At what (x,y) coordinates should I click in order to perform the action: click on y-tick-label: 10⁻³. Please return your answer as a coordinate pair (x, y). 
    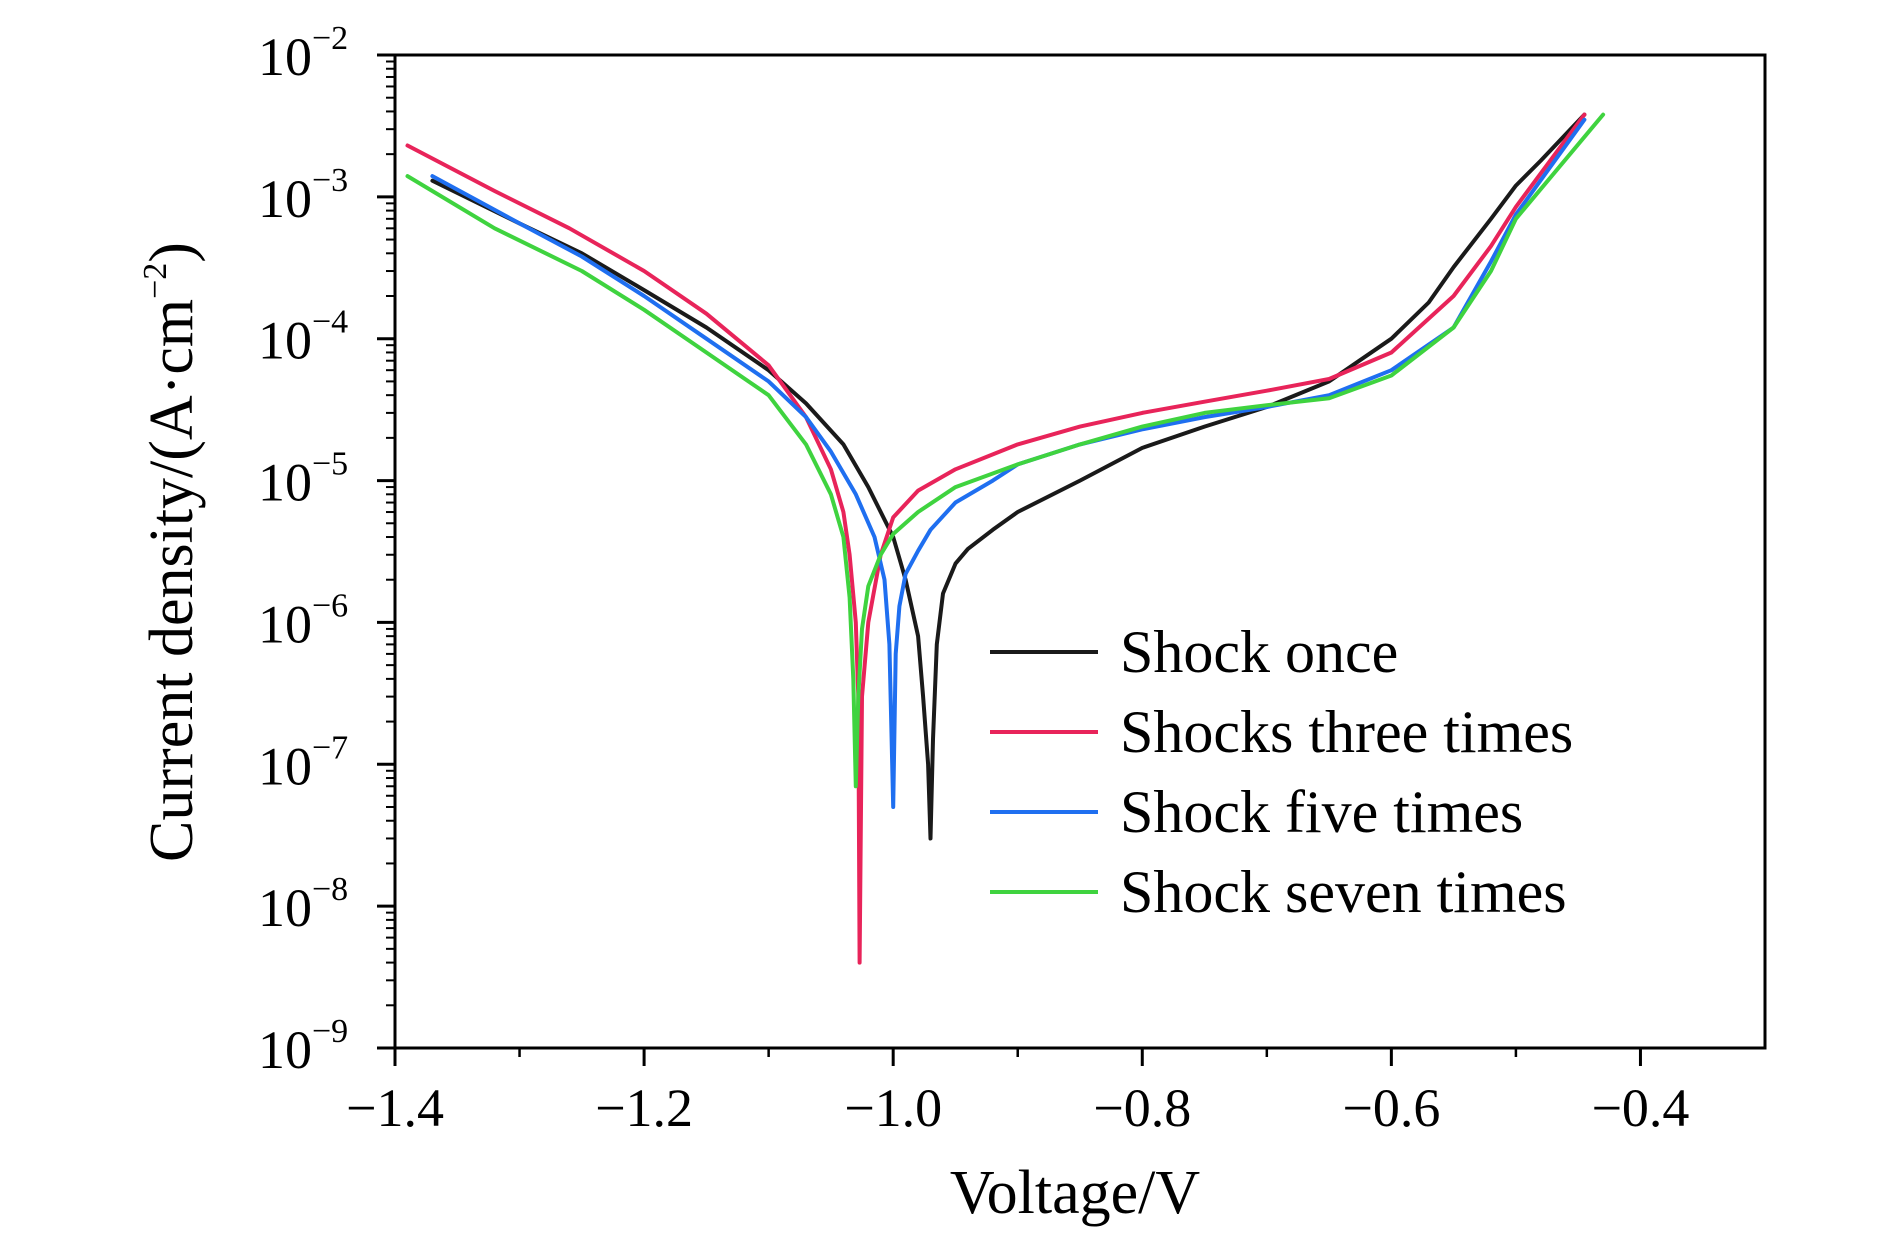
    Looking at the image, I should click on (303, 195).